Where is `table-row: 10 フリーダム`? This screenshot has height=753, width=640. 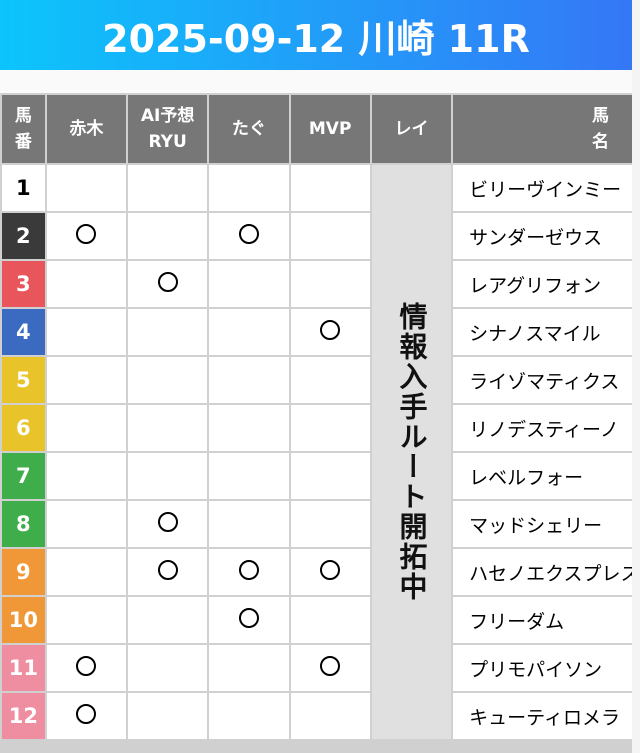
table-row: 10 フリーダム is located at coordinates (317, 620).